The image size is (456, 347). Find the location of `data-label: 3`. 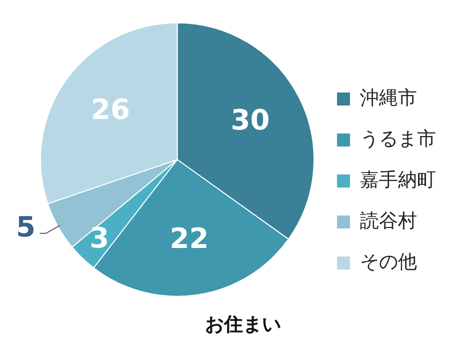

data-label: 3 is located at coordinates (100, 238).